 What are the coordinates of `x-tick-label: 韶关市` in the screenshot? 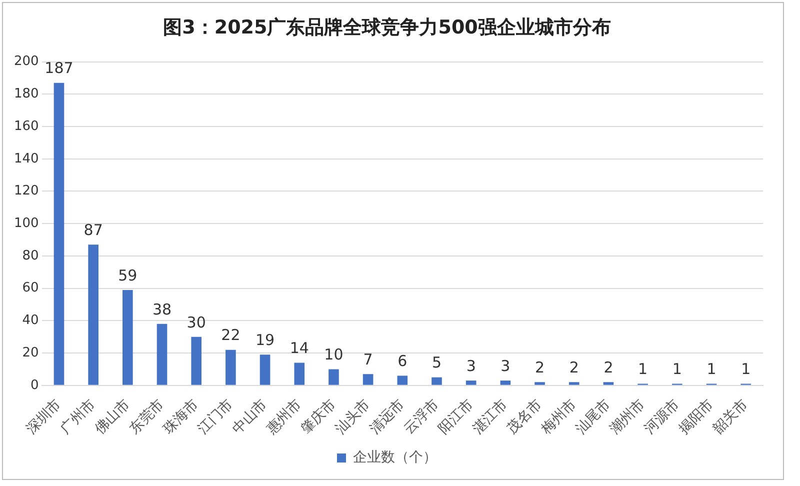 It's located at (731, 417).